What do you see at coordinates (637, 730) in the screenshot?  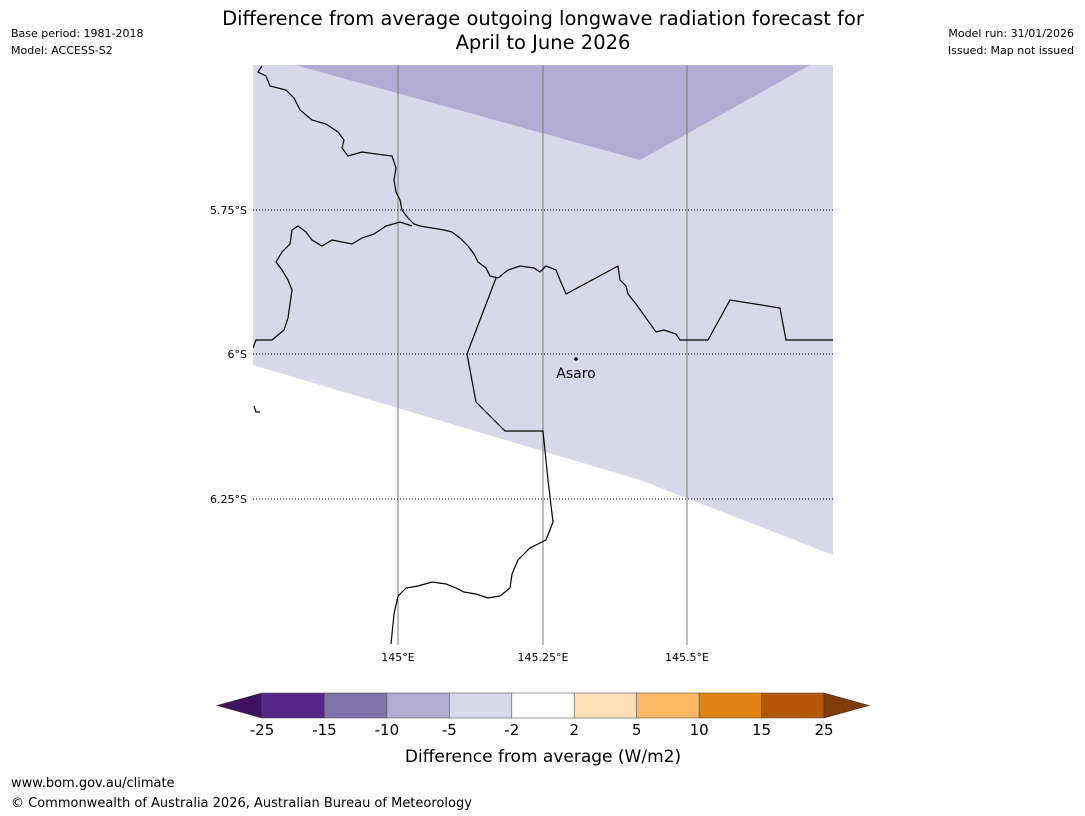 I see `colorbar-tick-label: 5` at bounding box center [637, 730].